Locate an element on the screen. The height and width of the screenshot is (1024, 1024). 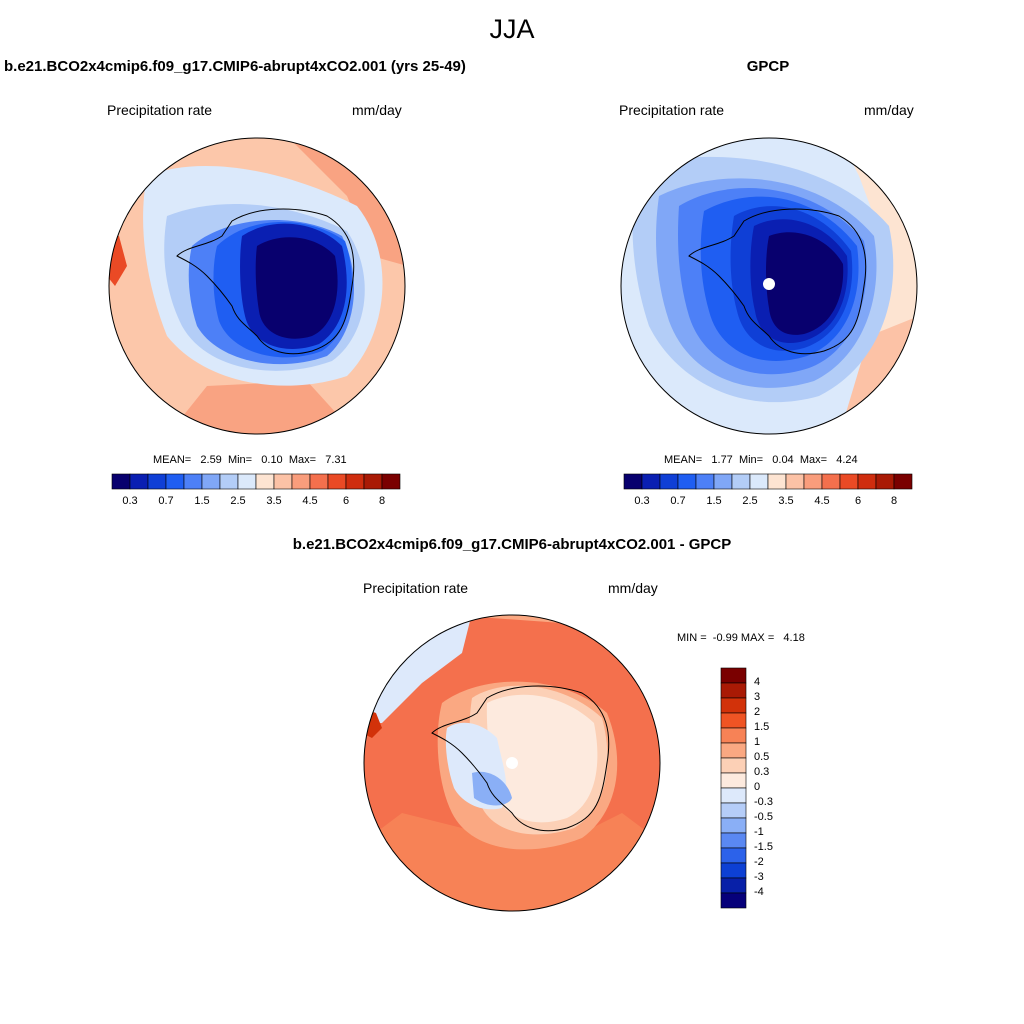
panel-1-variable-label: Precipitation rate is located at coordinates (160, 110).